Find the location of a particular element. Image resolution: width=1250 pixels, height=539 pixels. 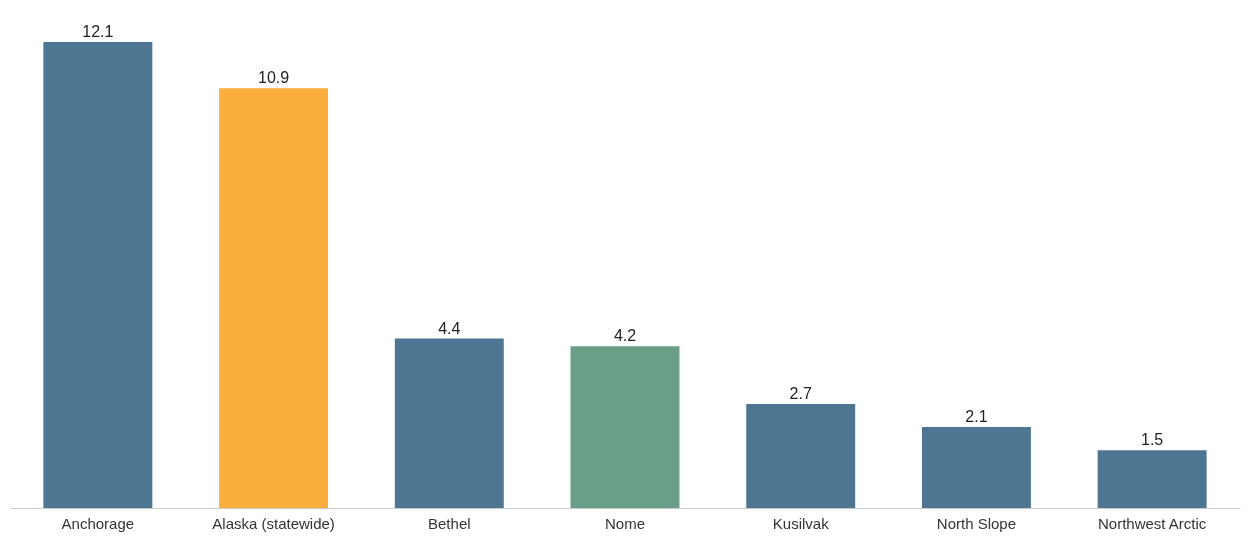

data-label: 2.7 is located at coordinates (800, 394).